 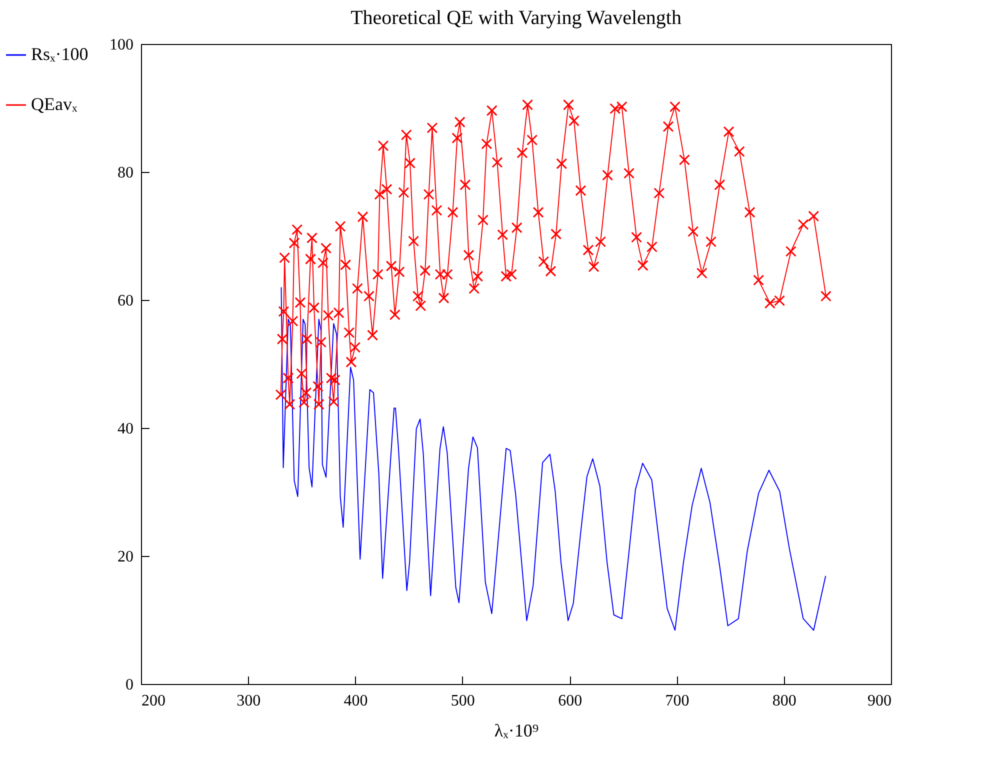 What do you see at coordinates (880, 701) in the screenshot?
I see `x-tick-label: 900` at bounding box center [880, 701].